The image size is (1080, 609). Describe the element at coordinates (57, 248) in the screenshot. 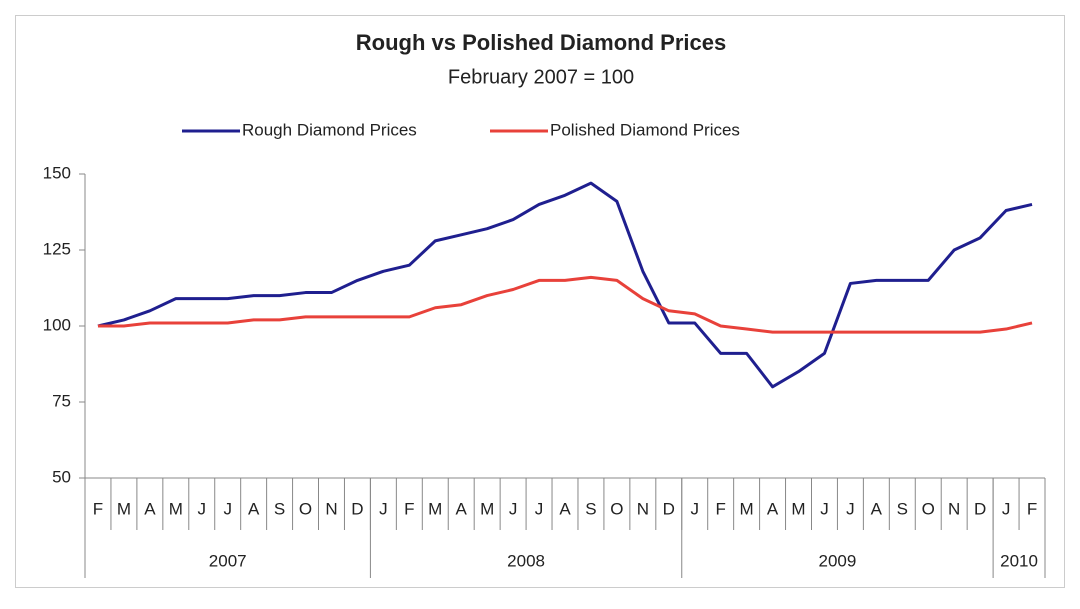

I see `y-tick-label: 125` at that location.